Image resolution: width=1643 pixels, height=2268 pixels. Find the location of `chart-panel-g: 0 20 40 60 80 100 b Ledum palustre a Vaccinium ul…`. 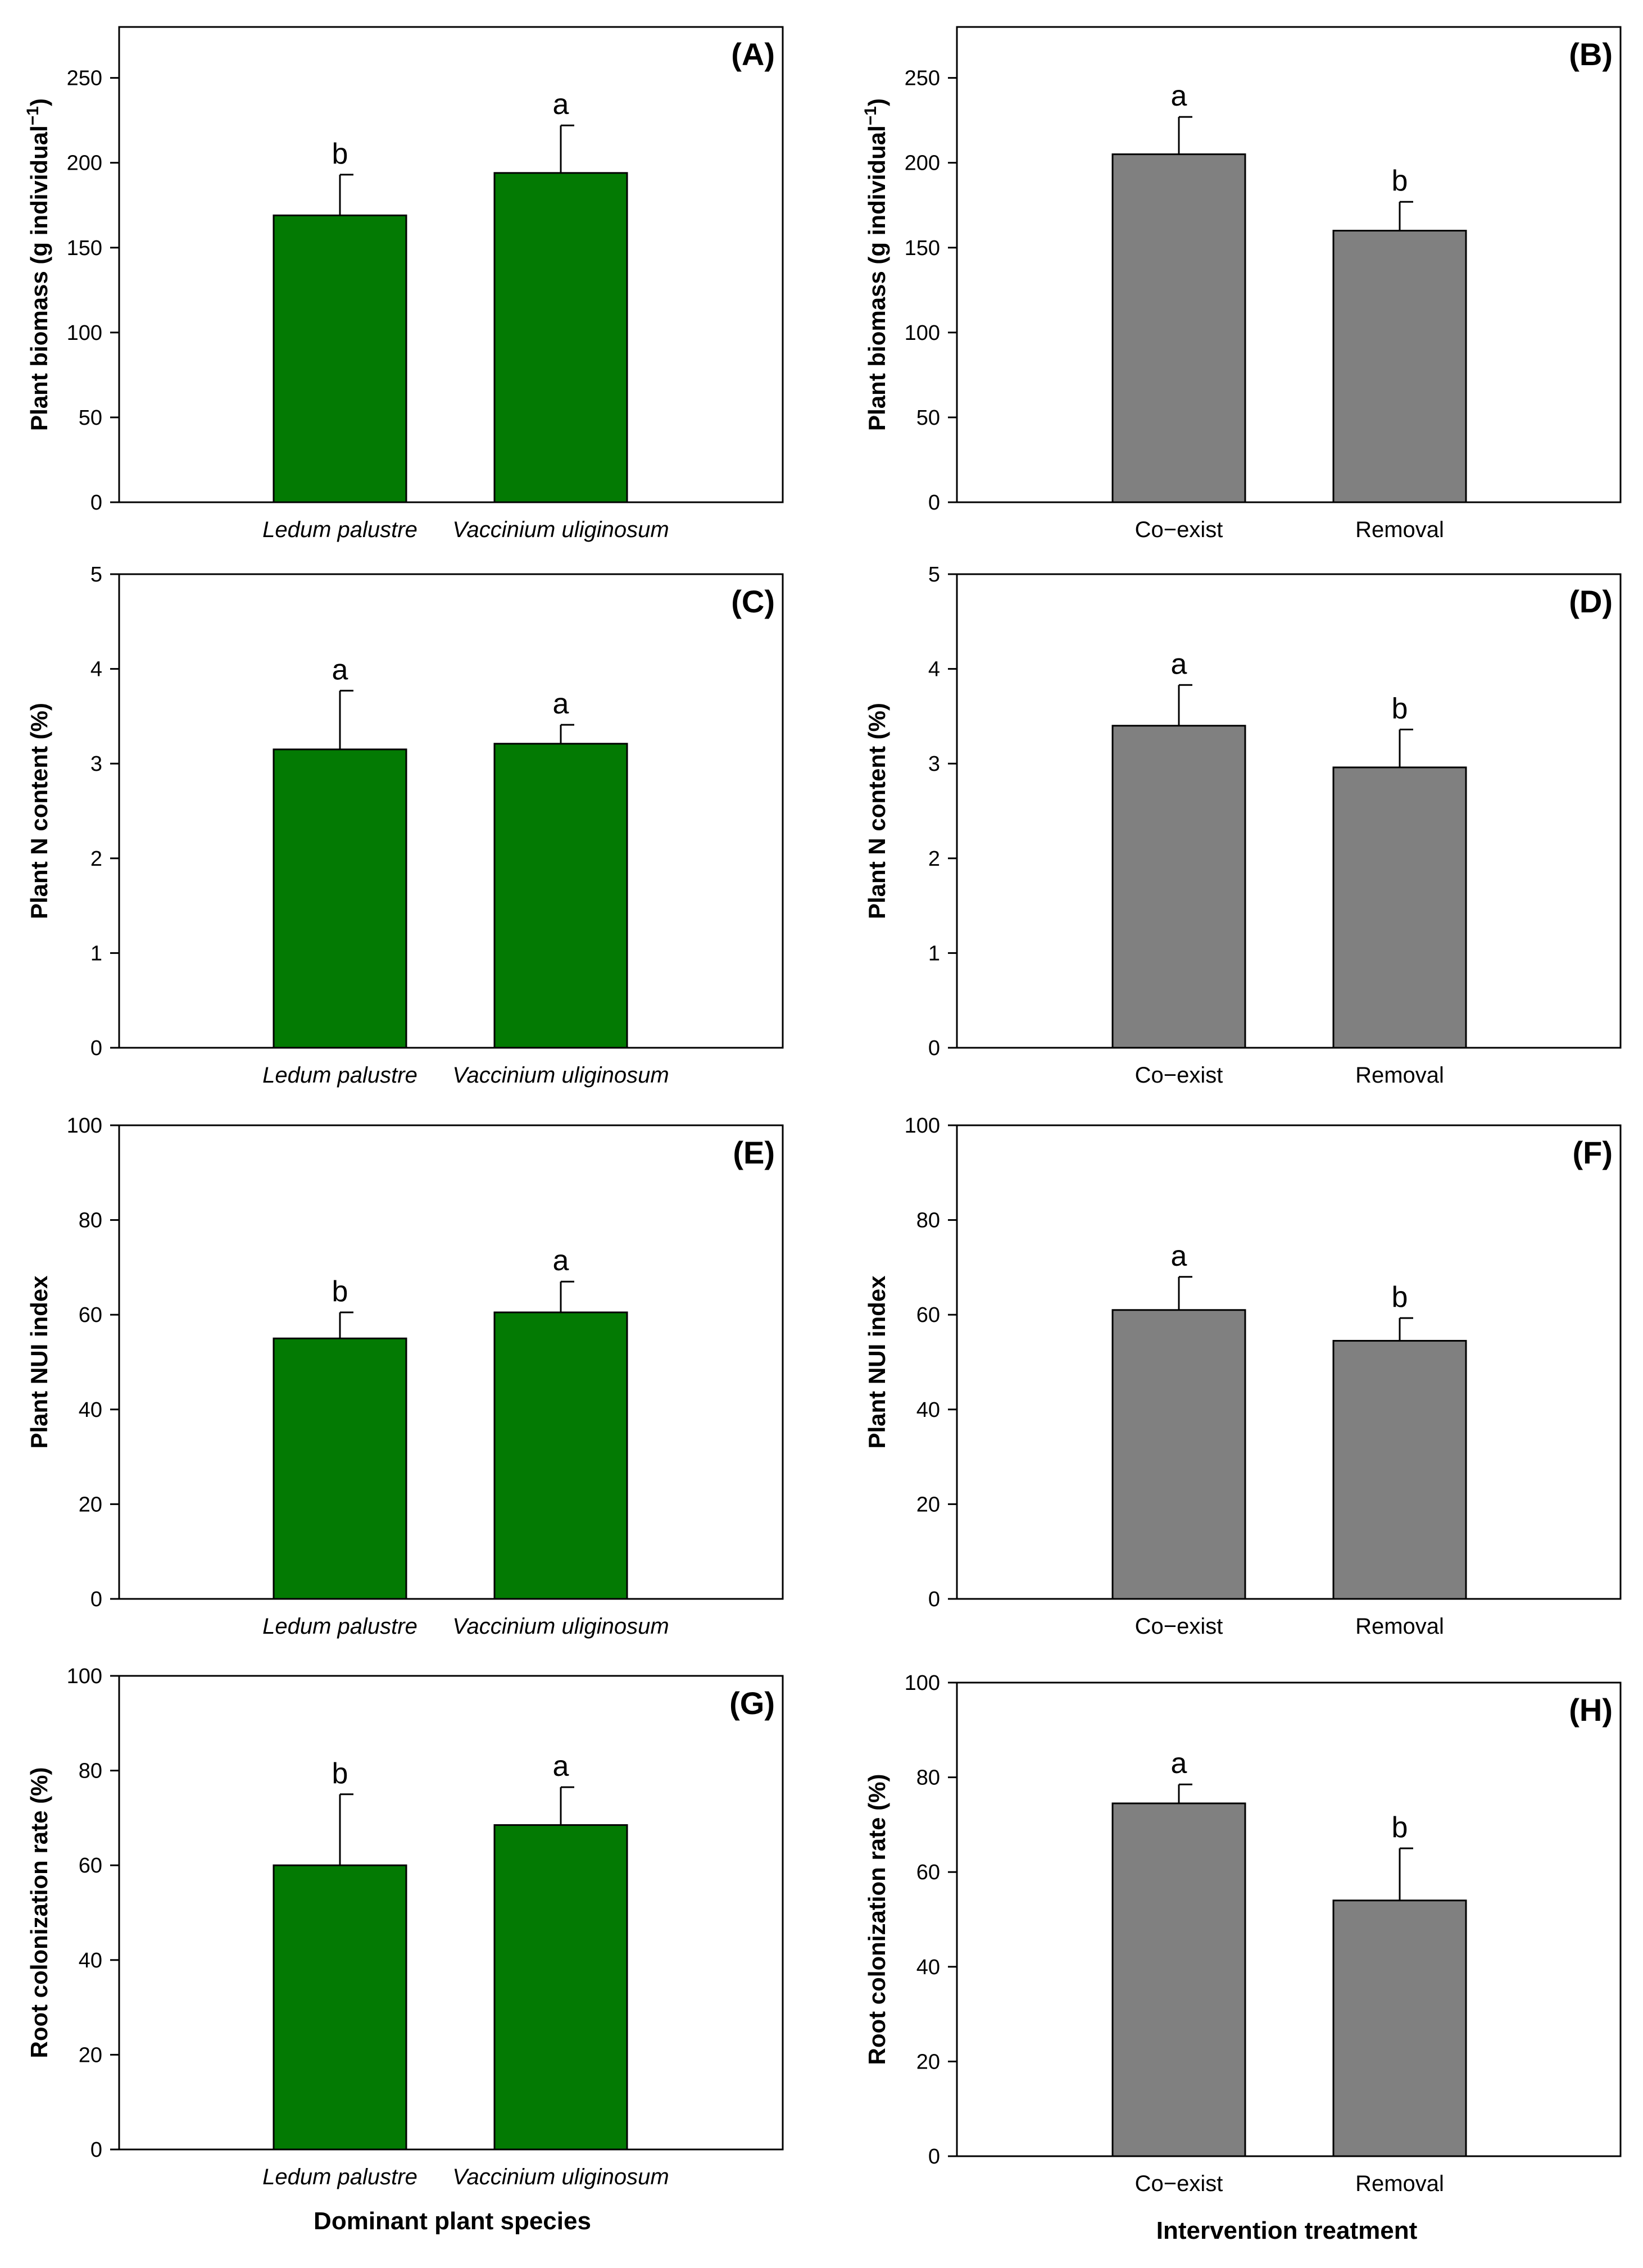

chart-panel-g: 0 20 40 60 80 100 b Ledum palustre a Vaccinium ul… is located at coordinates (405, 1927).